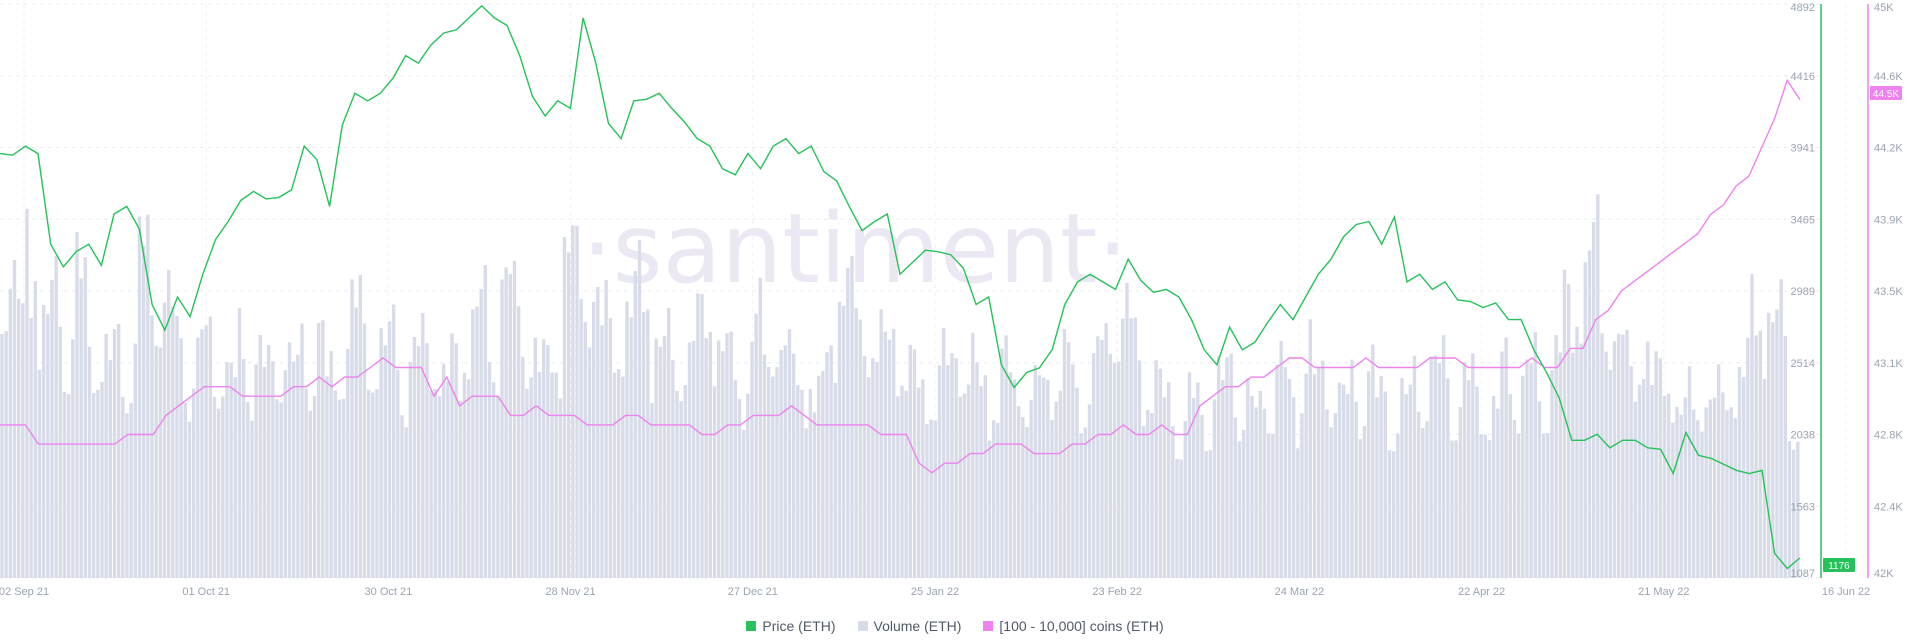 This screenshot has width=1910, height=642. What do you see at coordinates (1884, 8) in the screenshot?
I see `holders-tick-label: 45K` at bounding box center [1884, 8].